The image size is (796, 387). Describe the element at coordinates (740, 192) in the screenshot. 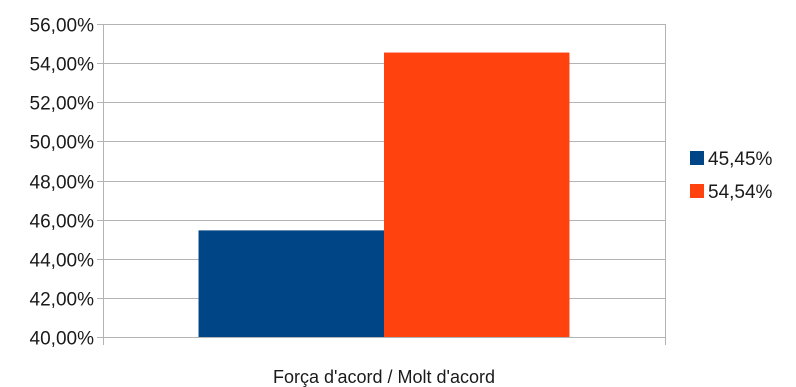

I see `legend-label-2: 54,54%` at that location.